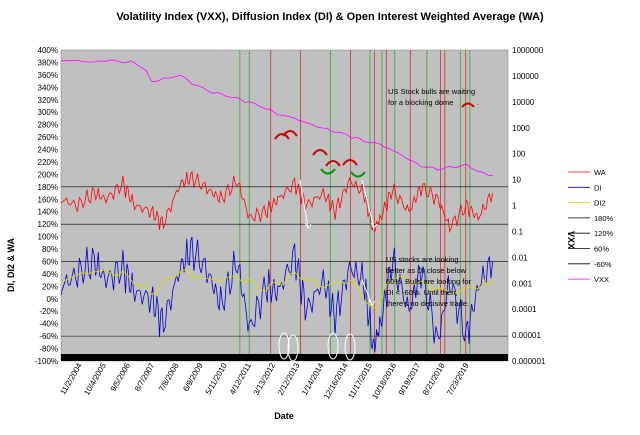 This screenshot has height=435, width=640. I want to click on y-left-tick-label: 340%, so click(48, 87).